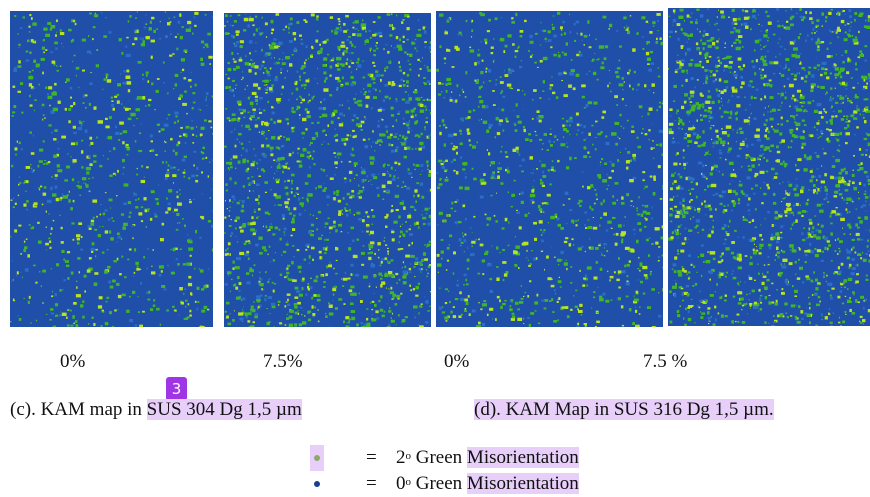  I want to click on legend-label: 0o Green Misorientation, so click(487, 484).